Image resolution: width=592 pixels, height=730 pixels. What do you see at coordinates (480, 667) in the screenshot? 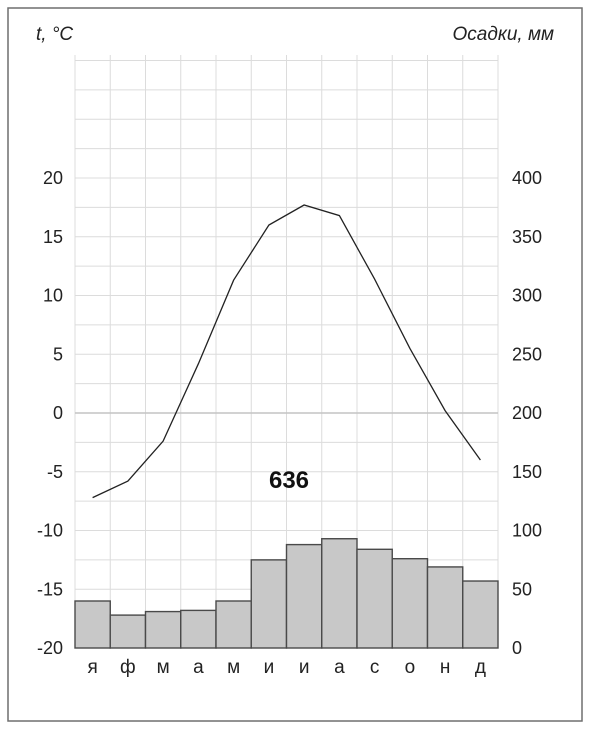
I see `month-label: д` at bounding box center [480, 667].